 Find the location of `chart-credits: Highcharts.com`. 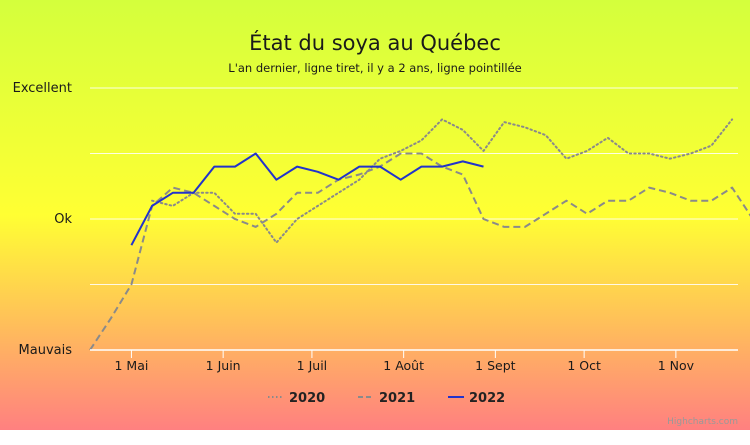

chart-credits: Highcharts.com is located at coordinates (702, 422).